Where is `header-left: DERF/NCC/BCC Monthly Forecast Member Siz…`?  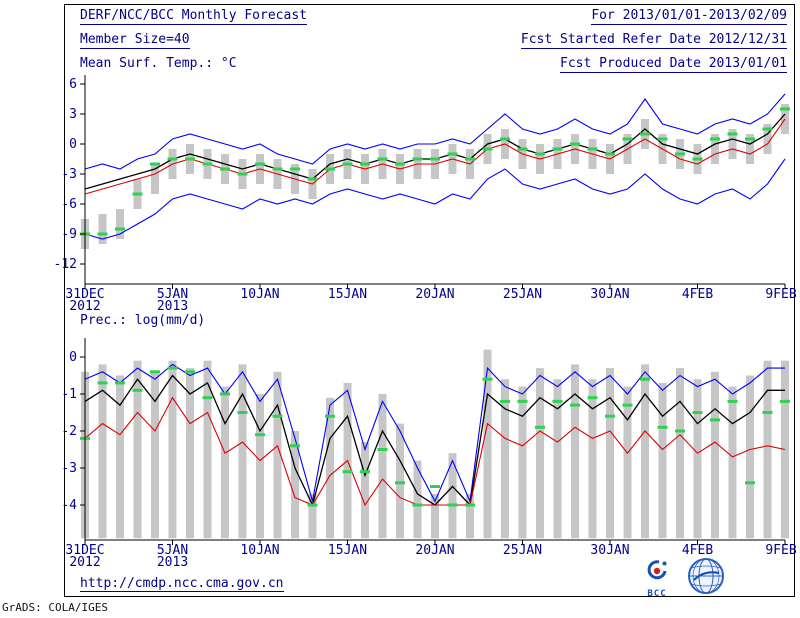 header-left: DERF/NCC/BCC Monthly Forecast Member Siz… is located at coordinates (193, 44).